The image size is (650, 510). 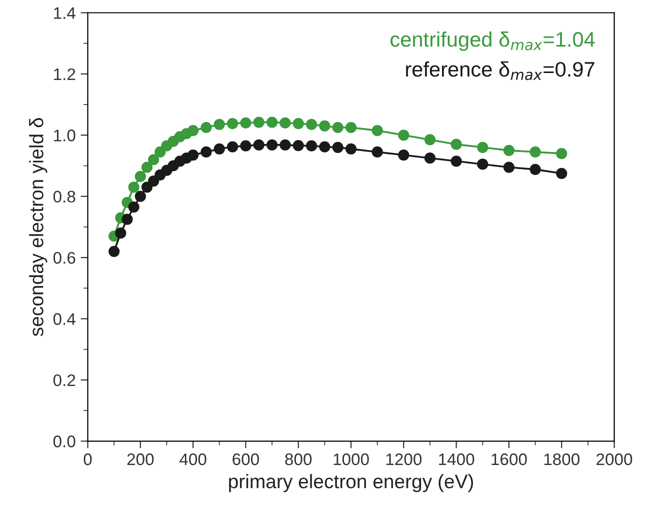 I want to click on y-axis-title: seconday electron yield δ, so click(x=38, y=227).